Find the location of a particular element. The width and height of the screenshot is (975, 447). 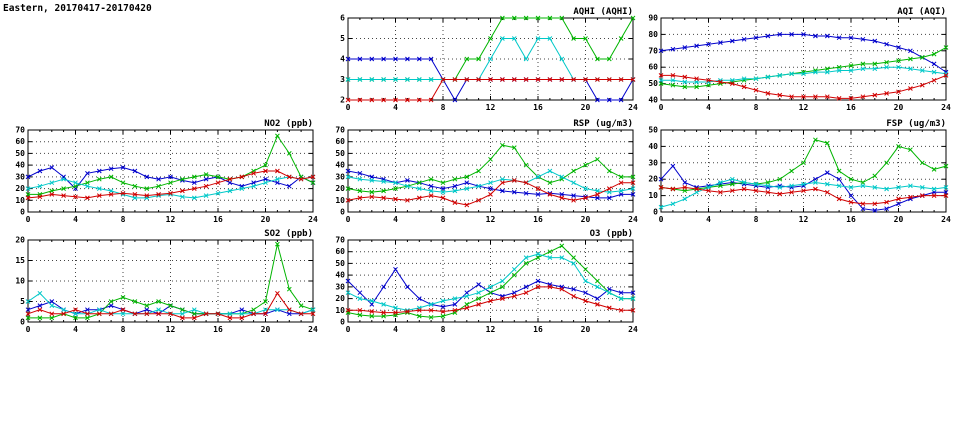

chart-canvas-o3: 0 10 20 30 40 50 60 70 0 4 8 12 16 20 24 is located at coordinates (486, 285).